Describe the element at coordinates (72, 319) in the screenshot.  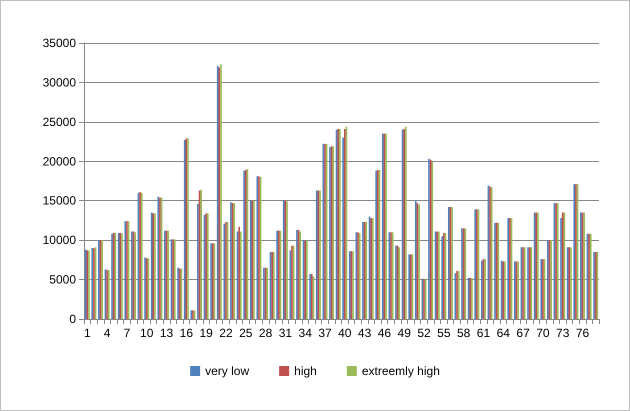
I see `y-tick-label: 0` at that location.